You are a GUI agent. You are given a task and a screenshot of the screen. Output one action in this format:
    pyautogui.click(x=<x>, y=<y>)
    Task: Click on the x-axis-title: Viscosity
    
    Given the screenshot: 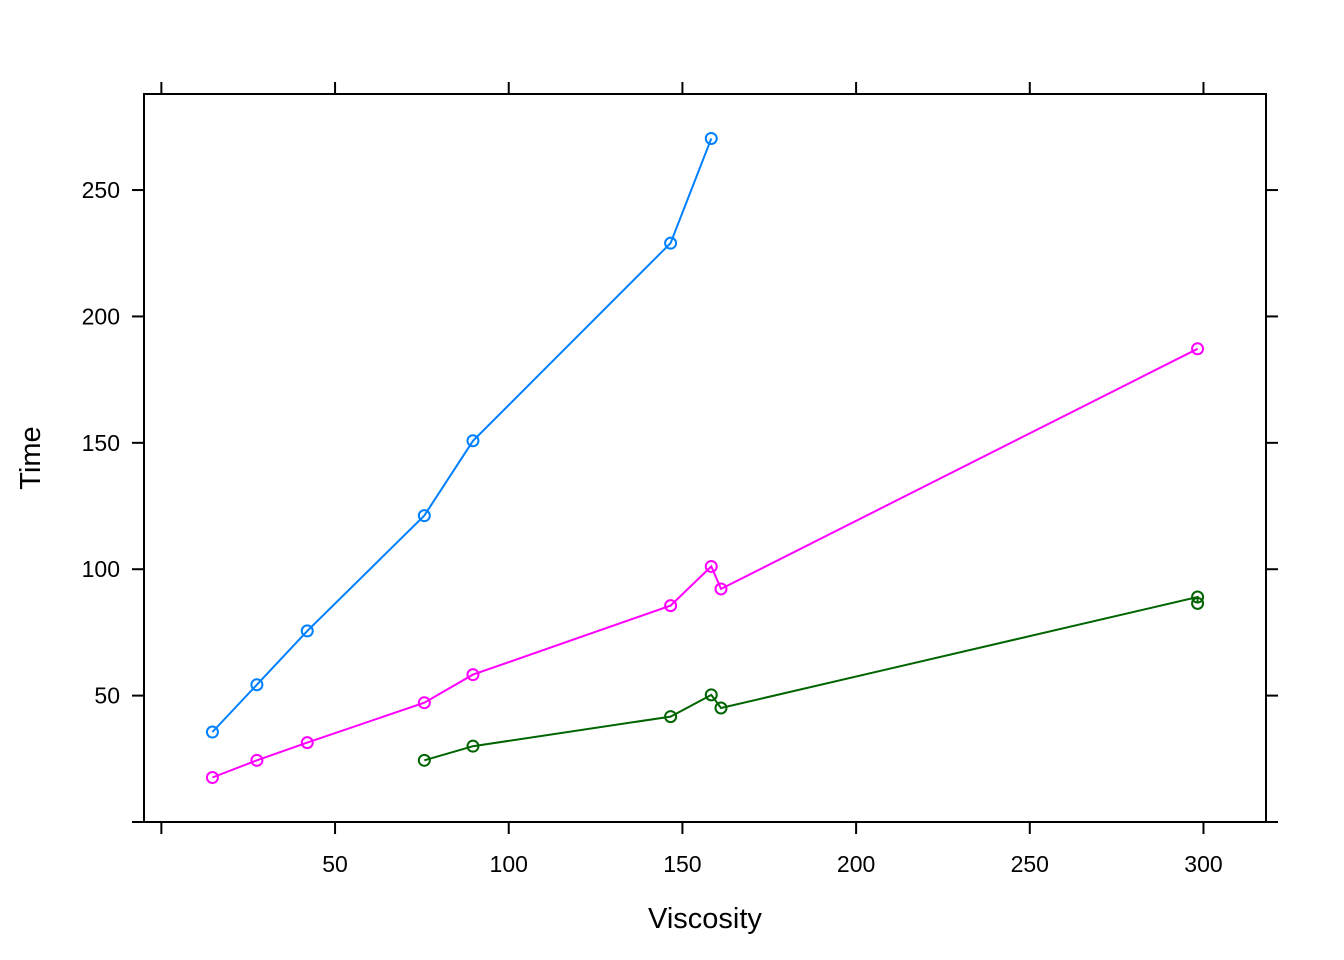 What is the action you would take?
    pyautogui.click(x=705, y=919)
    